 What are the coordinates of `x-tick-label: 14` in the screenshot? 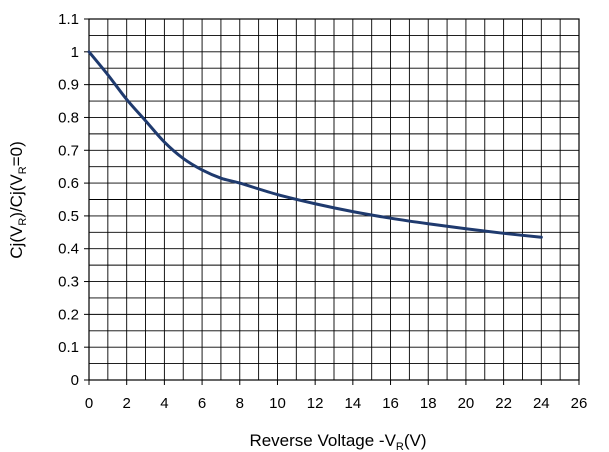 It's located at (353, 403).